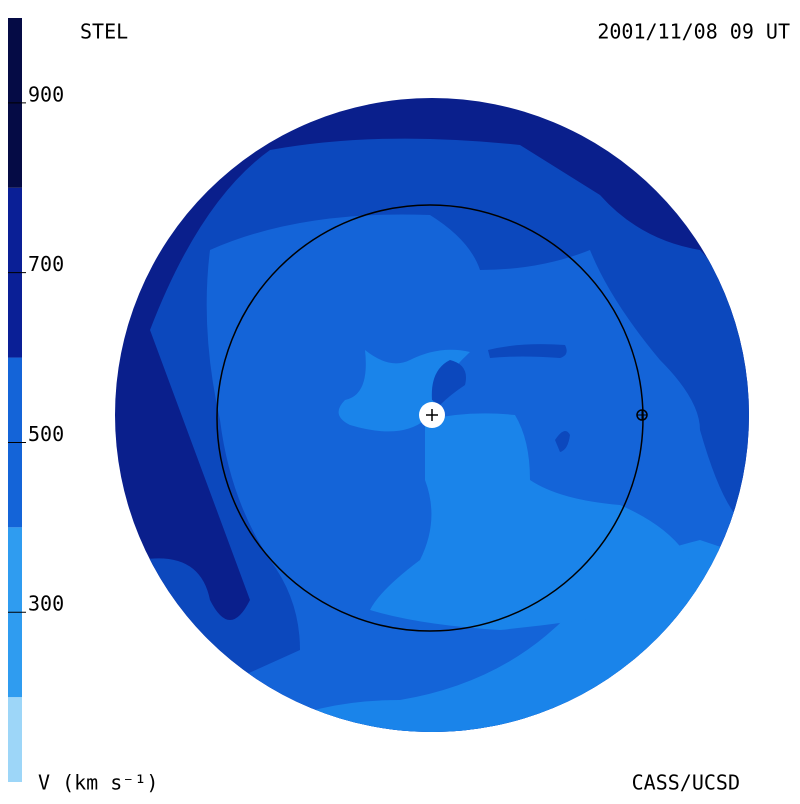 This screenshot has height=804, width=800. I want to click on colorbar-band, so click(15, 739).